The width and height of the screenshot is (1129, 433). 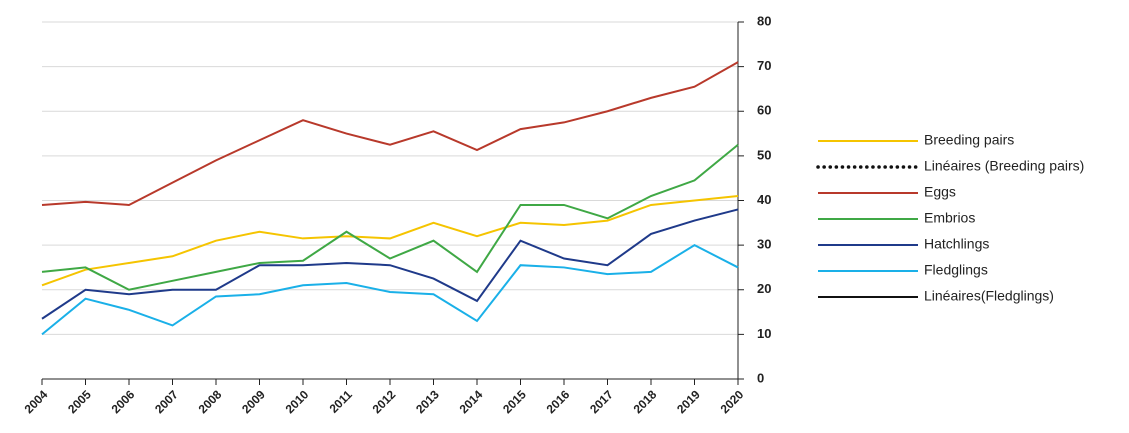 What do you see at coordinates (514, 401) in the screenshot?
I see `x-tick-label: 2015` at bounding box center [514, 401].